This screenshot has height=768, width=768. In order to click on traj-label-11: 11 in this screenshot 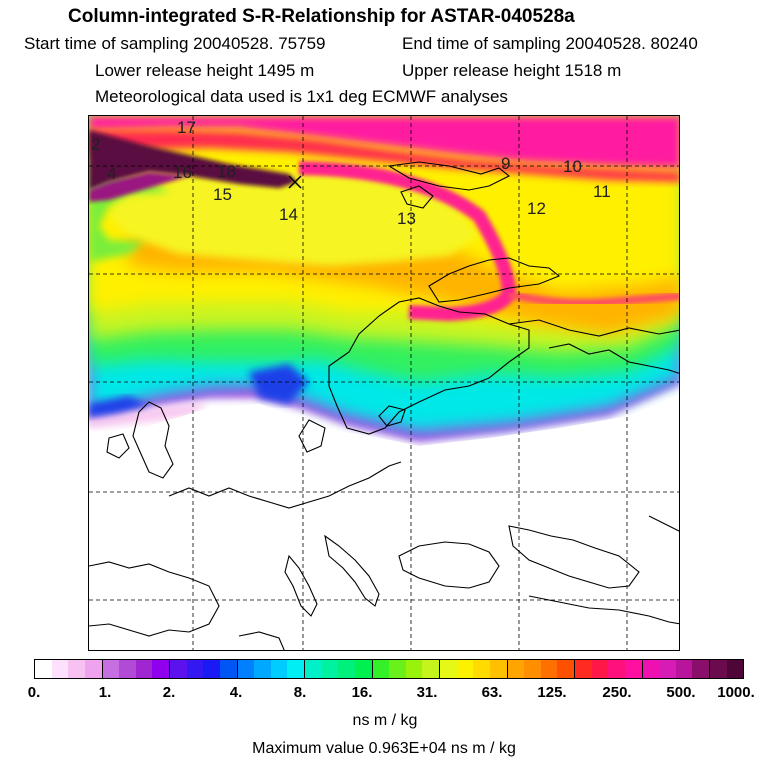, I will do `click(602, 191)`.